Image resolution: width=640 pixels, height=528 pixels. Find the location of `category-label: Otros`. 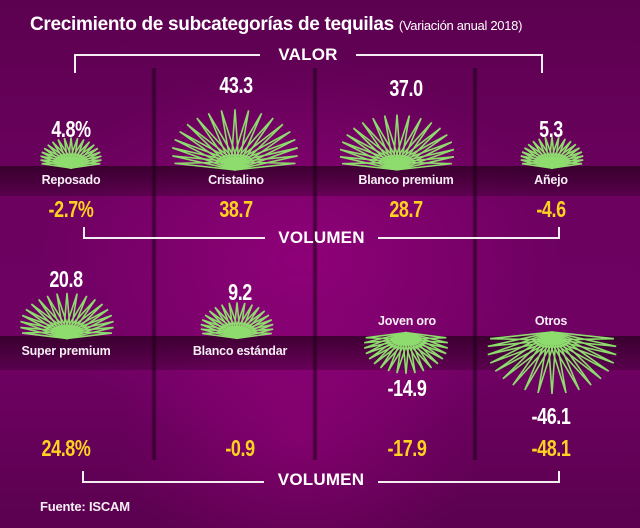

category-label: Otros is located at coordinates (551, 321).